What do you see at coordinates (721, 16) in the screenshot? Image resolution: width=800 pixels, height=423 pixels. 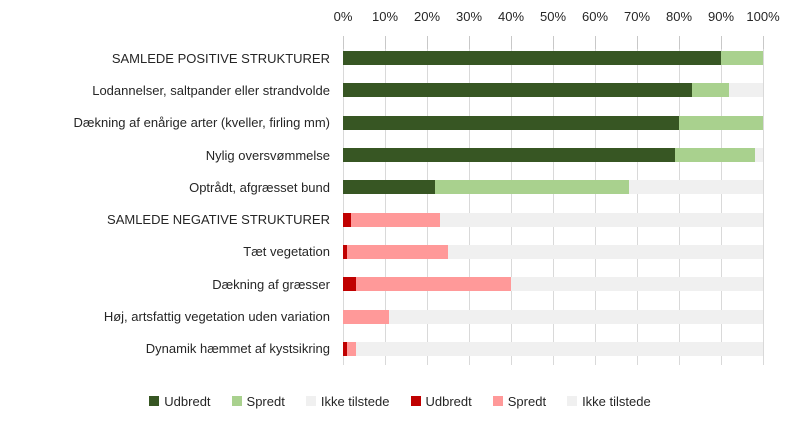 I see `x-axis-tick-label: 90%` at bounding box center [721, 16].